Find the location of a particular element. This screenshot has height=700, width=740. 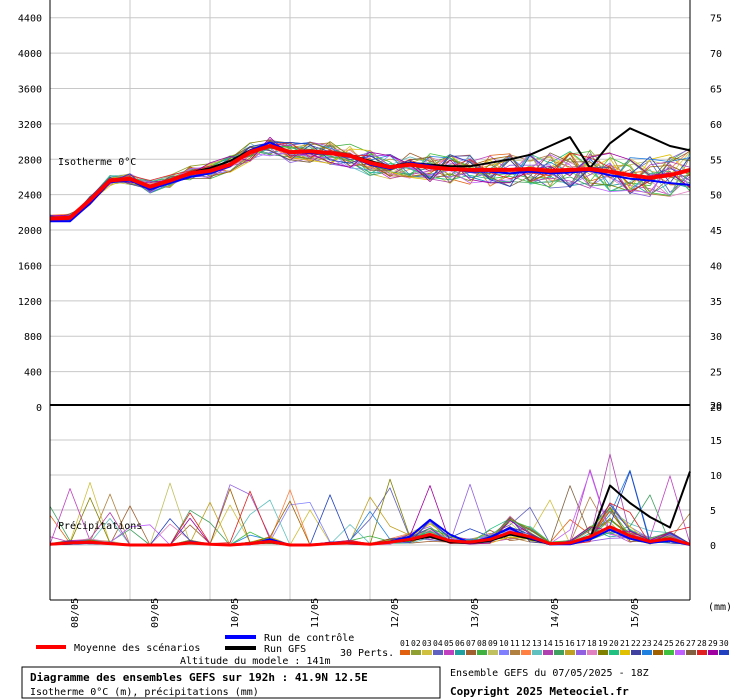

x-tick-label: 14/05 is located at coordinates (555, 613).